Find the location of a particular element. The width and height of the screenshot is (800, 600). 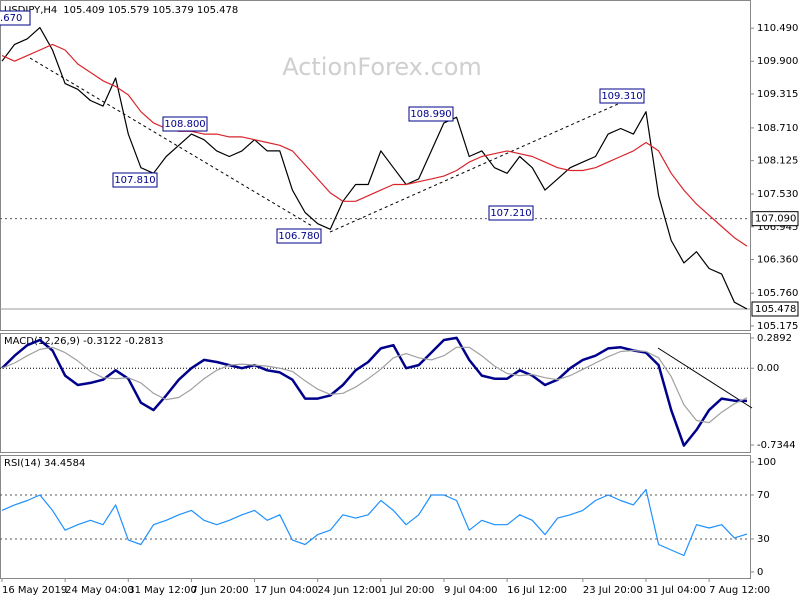

level-label: 105.478 is located at coordinates (775, 309).